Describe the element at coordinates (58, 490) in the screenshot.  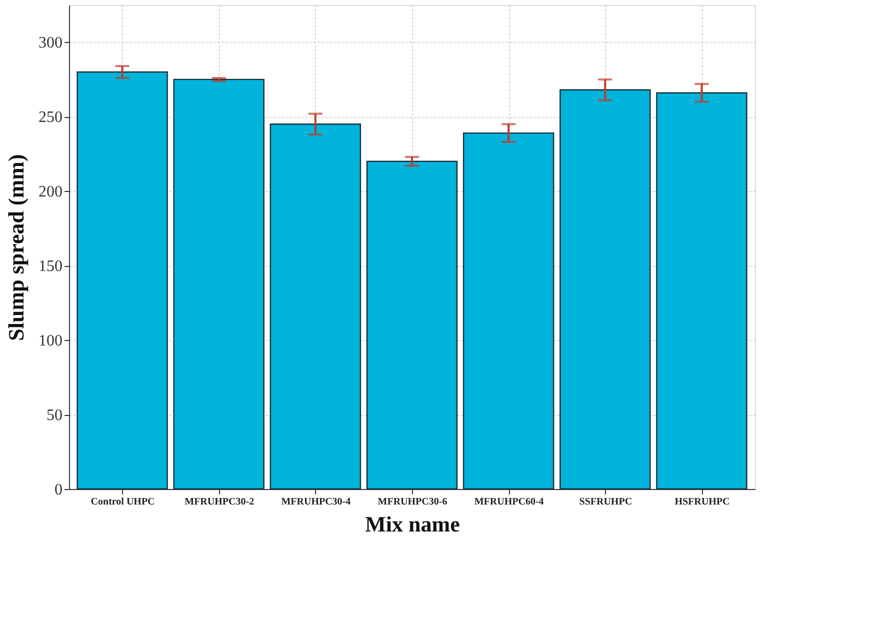
I see `y-tick-label: 0` at that location.